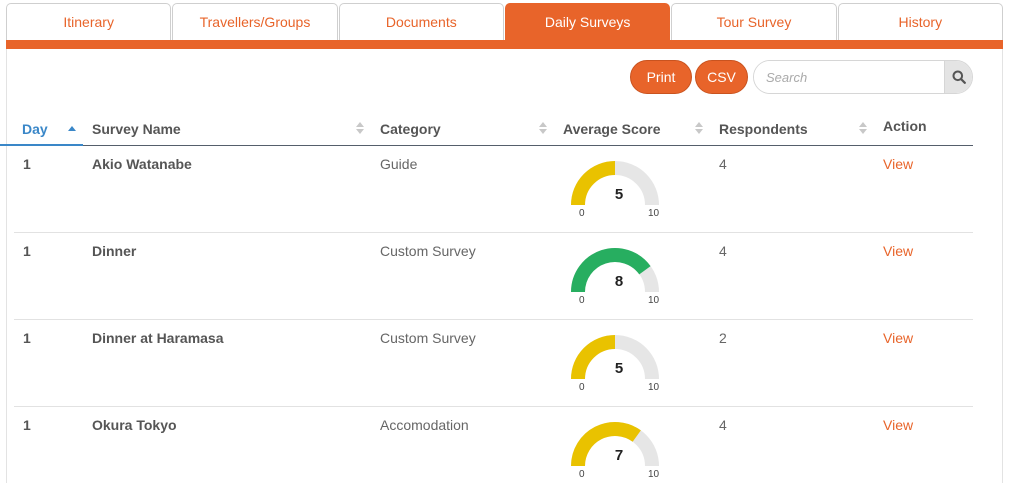 Image resolution: width=1009 pixels, height=483 pixels. I want to click on tab-history: History, so click(920, 21).